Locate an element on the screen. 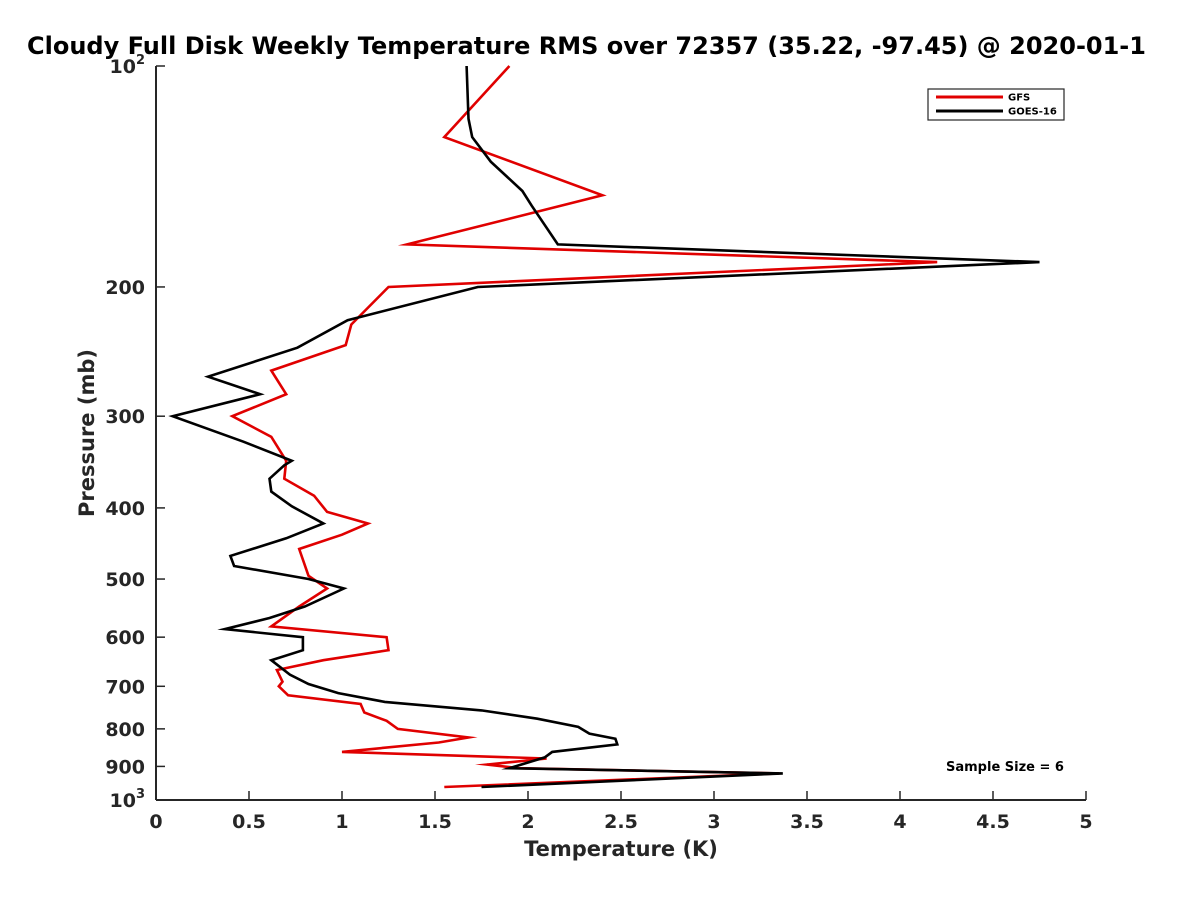 This screenshot has width=1200, height=900. legend-label-goes16: GOES-16 is located at coordinates (1032, 112).